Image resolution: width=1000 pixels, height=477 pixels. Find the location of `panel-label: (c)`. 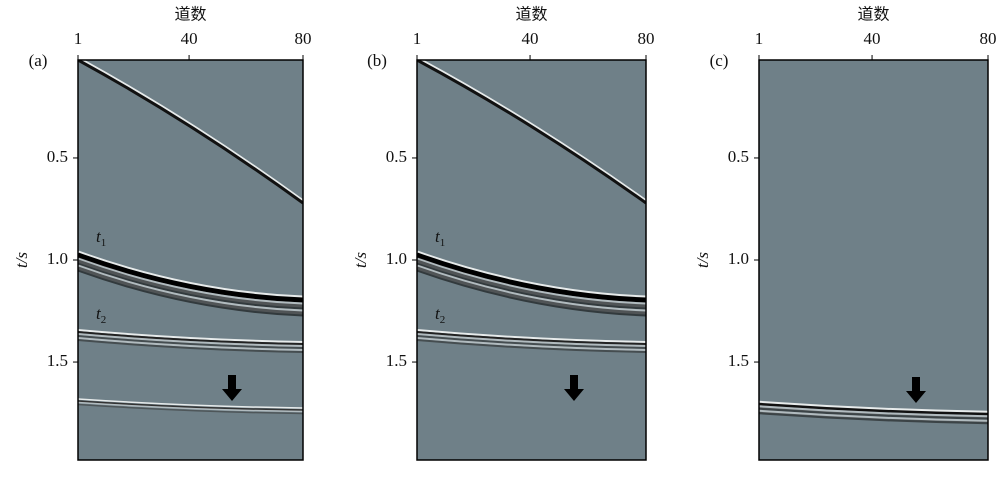

panel-label: (c) is located at coordinates (719, 60).